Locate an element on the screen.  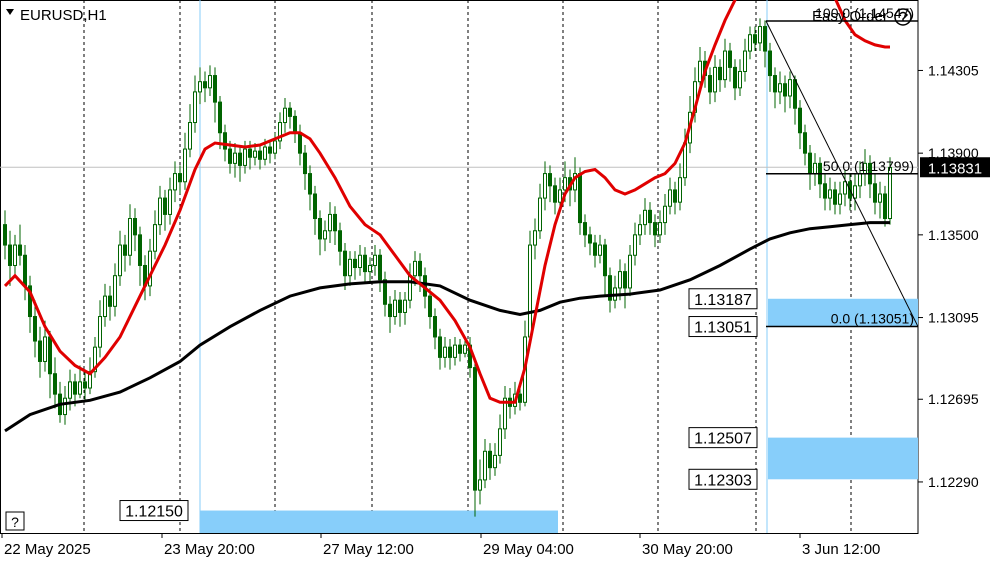
settings-icon is located at coordinates (903, 17).